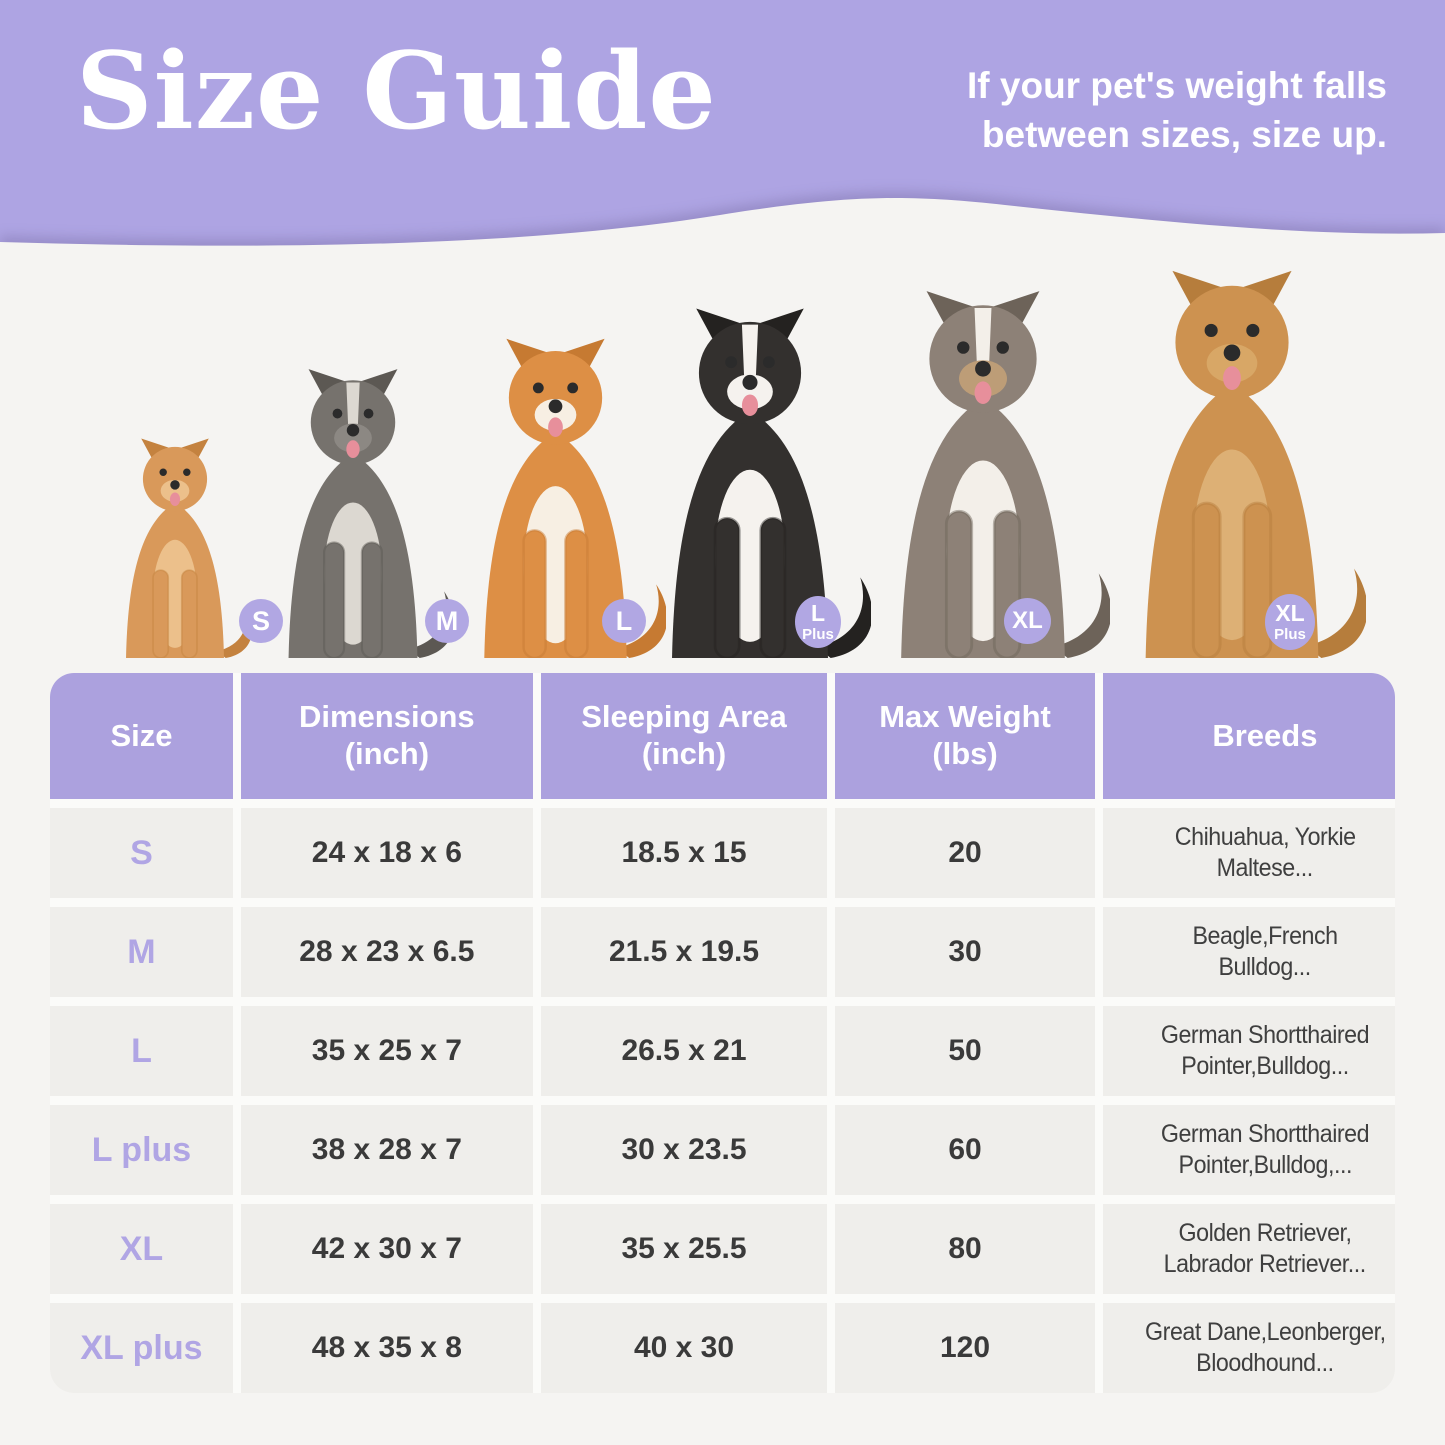 This screenshot has width=1445, height=1445. Describe the element at coordinates (175, 548) in the screenshot. I see `dog-photo-pomeranian` at that location.